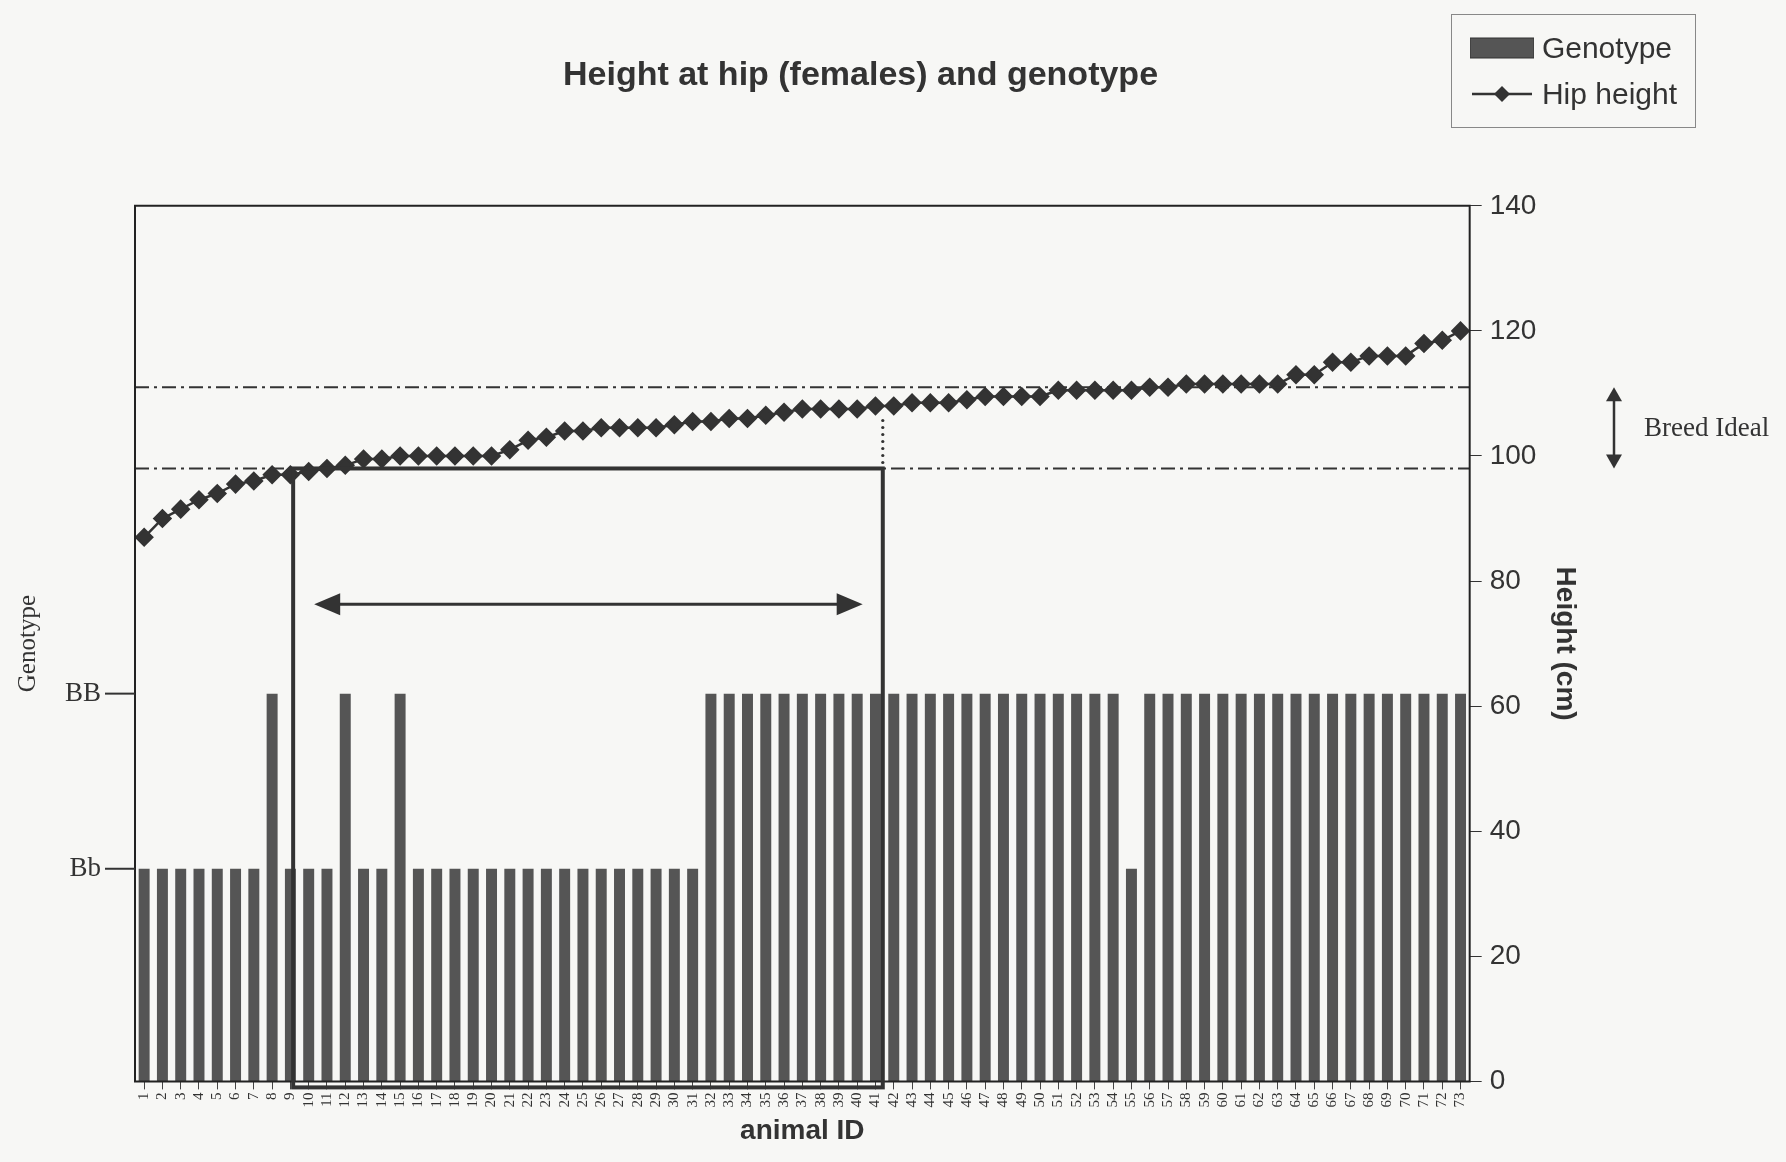 This screenshot has height=1162, width=1786. What do you see at coordinates (325, 1099) in the screenshot?
I see `x-tick-label: 11` at bounding box center [325, 1099].